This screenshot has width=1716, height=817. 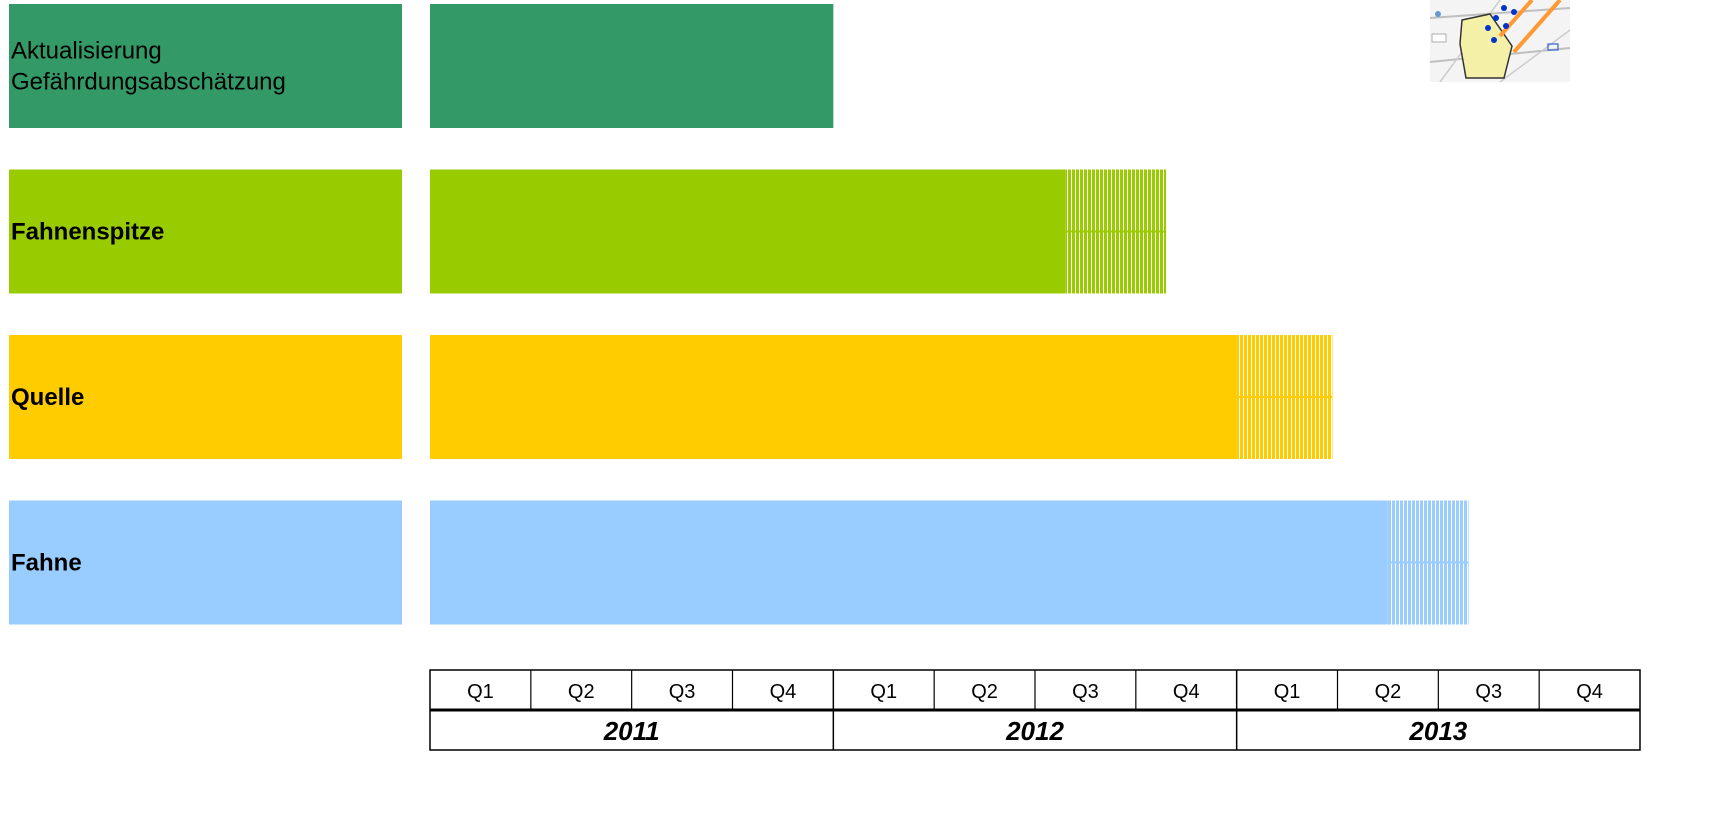 I want to click on task-label: Fahne, so click(x=46, y=563).